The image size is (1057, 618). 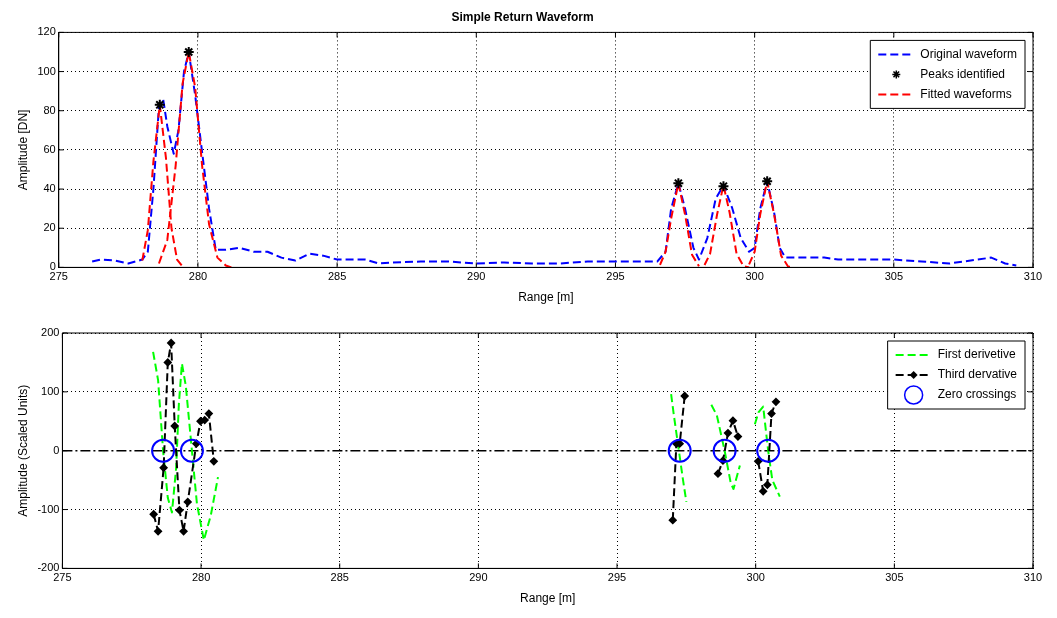 I want to click on y-tick-label: 20, so click(x=49, y=227).